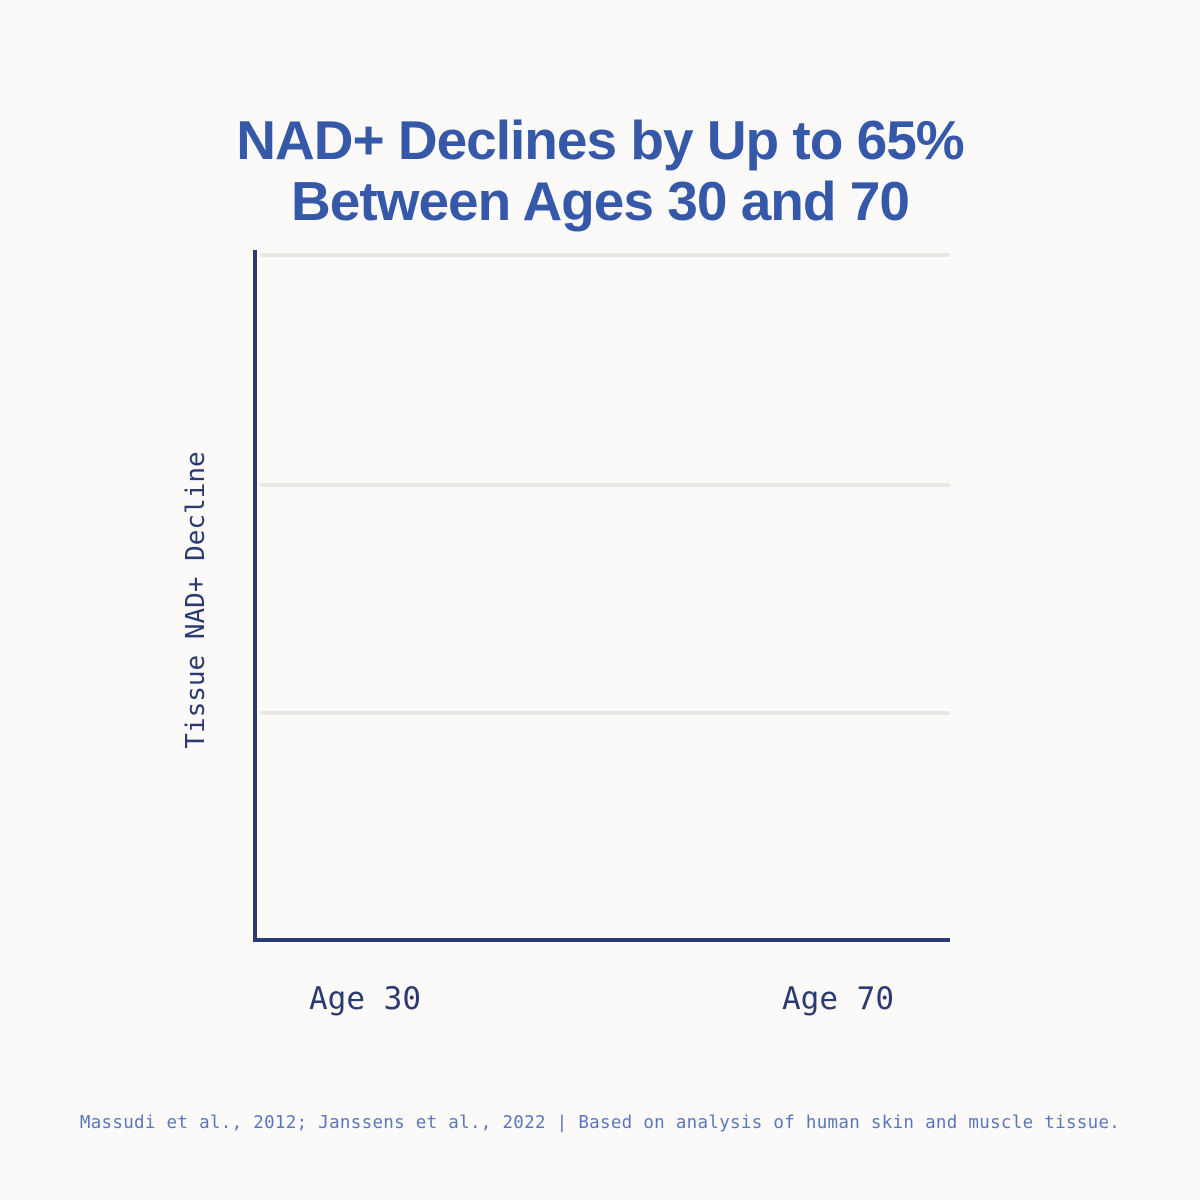 The width and height of the screenshot is (1200, 1200). Describe the element at coordinates (838, 999) in the screenshot. I see `x-tick-age-70: Age 70` at that location.